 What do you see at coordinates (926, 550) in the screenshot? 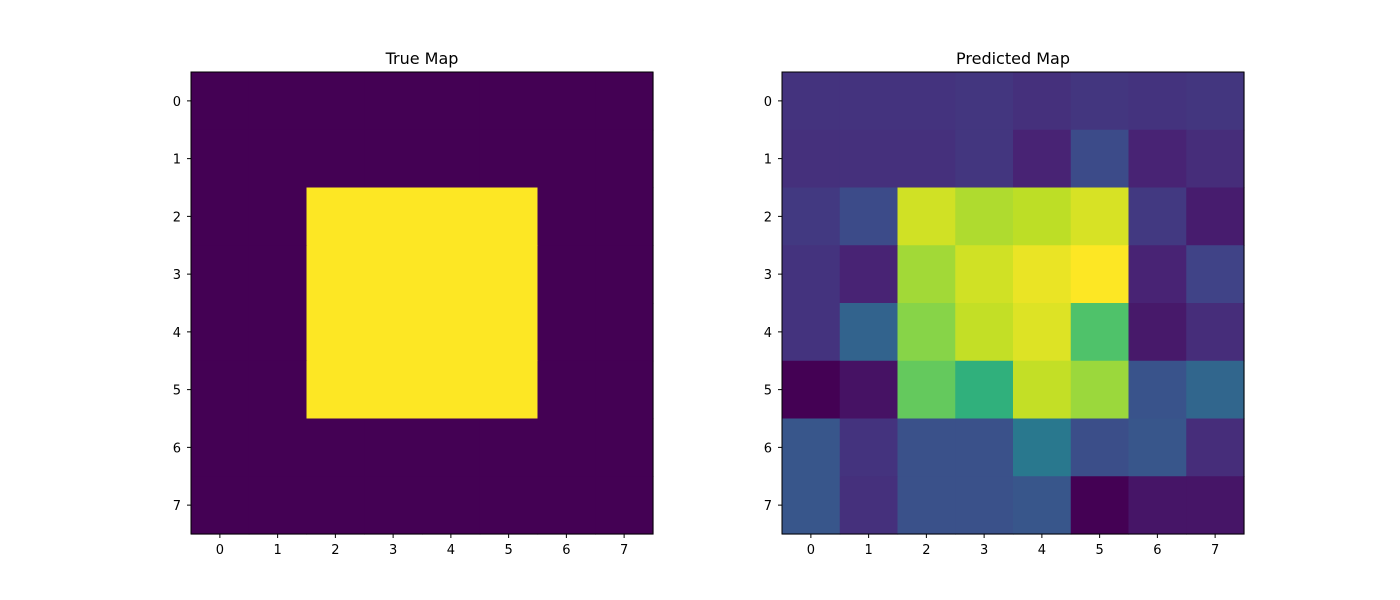
I see `x-tick-label: 2` at bounding box center [926, 550].